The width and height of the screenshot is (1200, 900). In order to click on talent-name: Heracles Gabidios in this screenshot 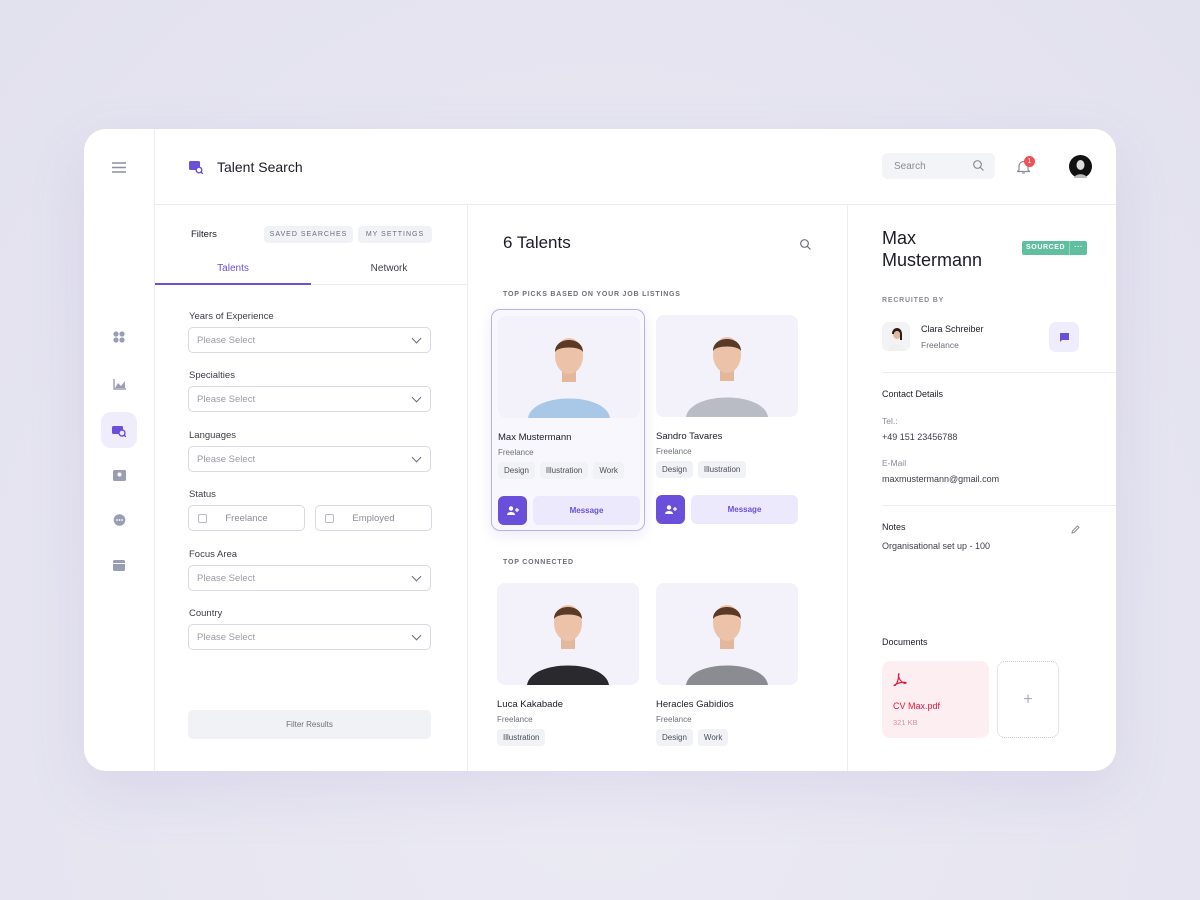, I will do `click(695, 704)`.